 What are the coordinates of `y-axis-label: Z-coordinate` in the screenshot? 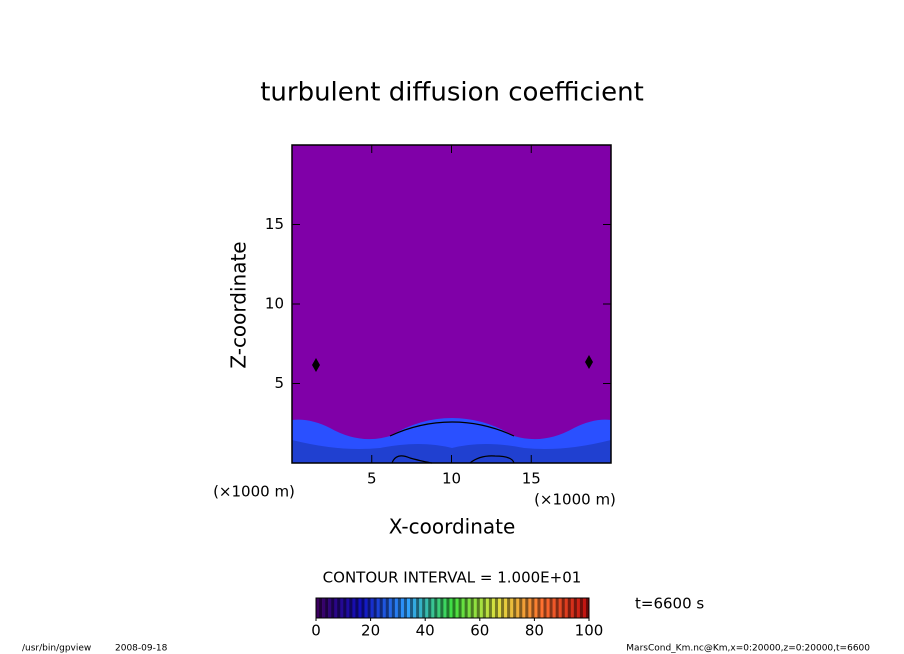 It's located at (239, 304).